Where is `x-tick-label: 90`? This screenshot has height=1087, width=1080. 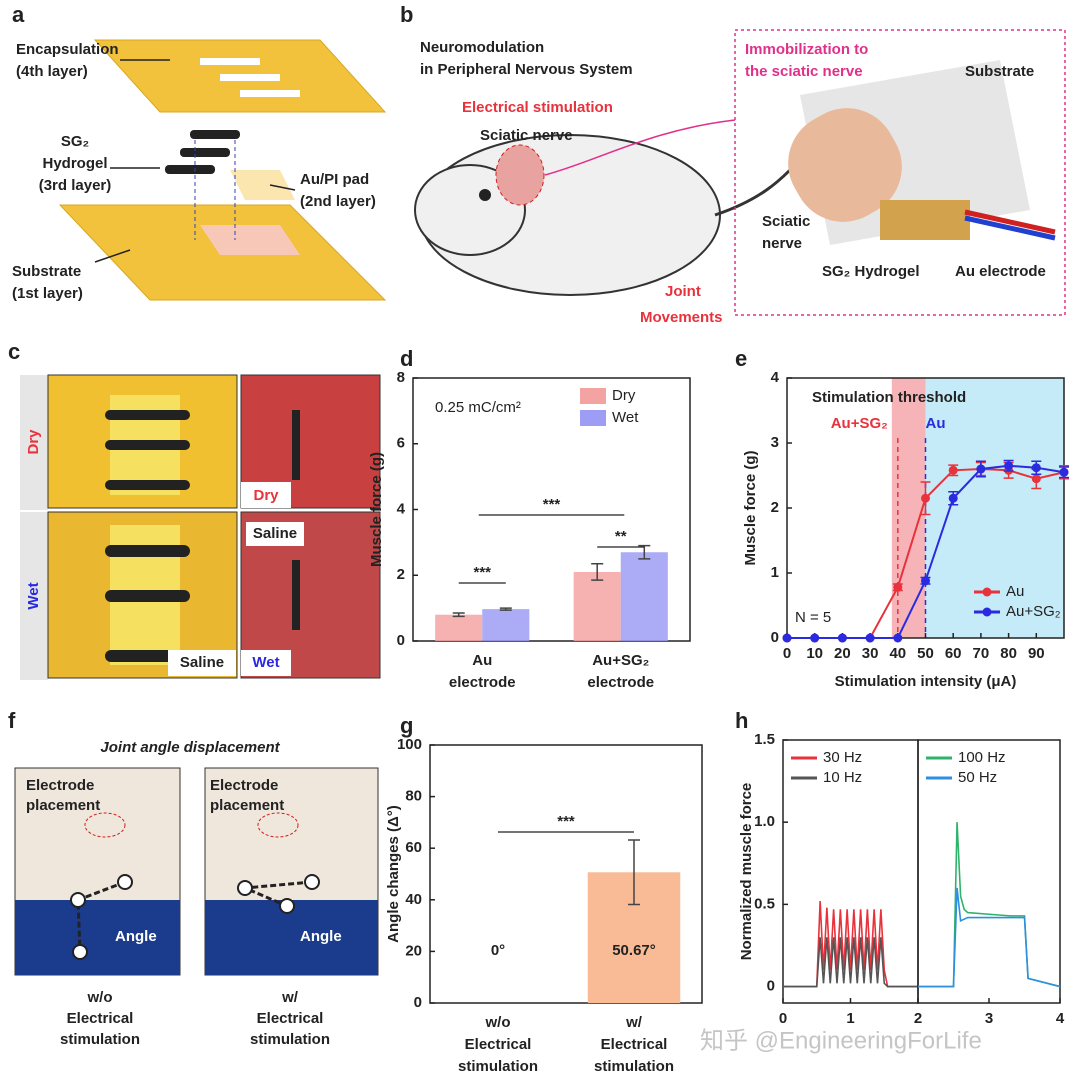 x-tick-label: 90 is located at coordinates (1036, 653).